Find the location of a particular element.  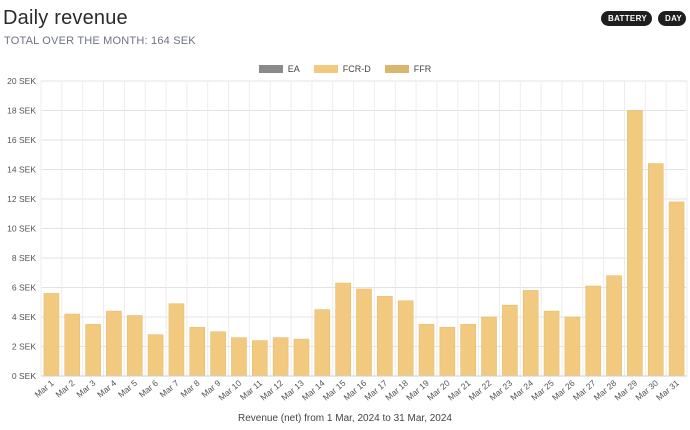

y-tick-label: 18 SEK is located at coordinates (21, 111).